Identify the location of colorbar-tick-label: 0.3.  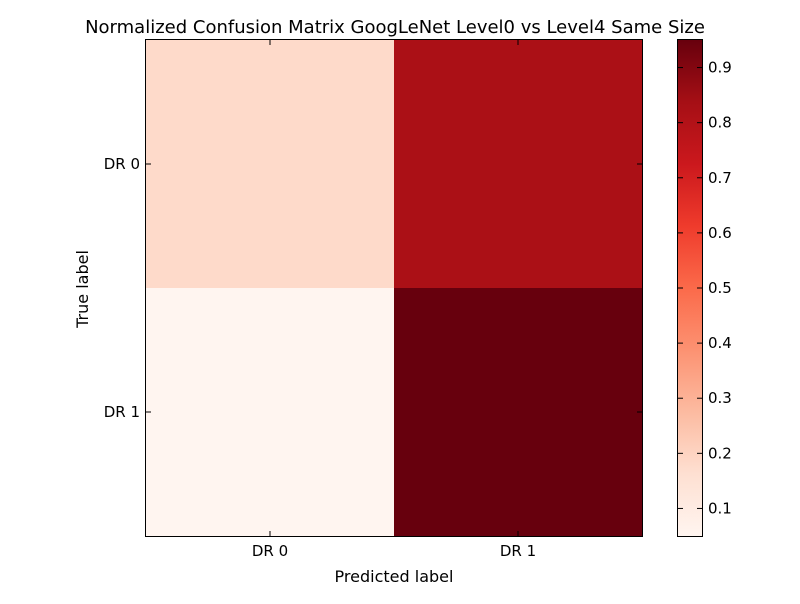
(720, 398).